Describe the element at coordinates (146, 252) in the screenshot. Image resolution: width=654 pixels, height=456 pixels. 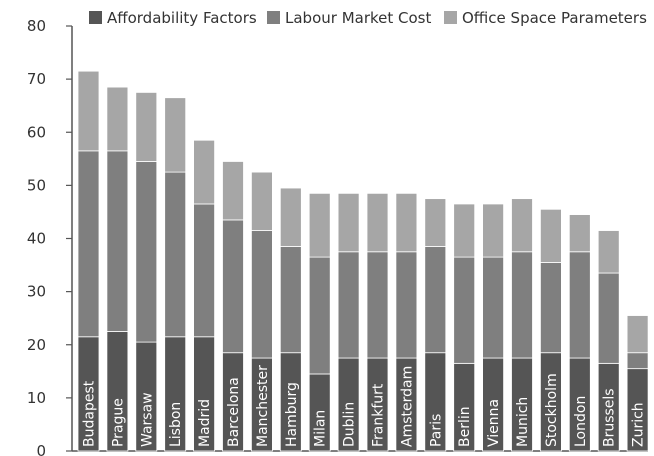
I see `bar-segment-labour-market-cost-warsaw` at that location.